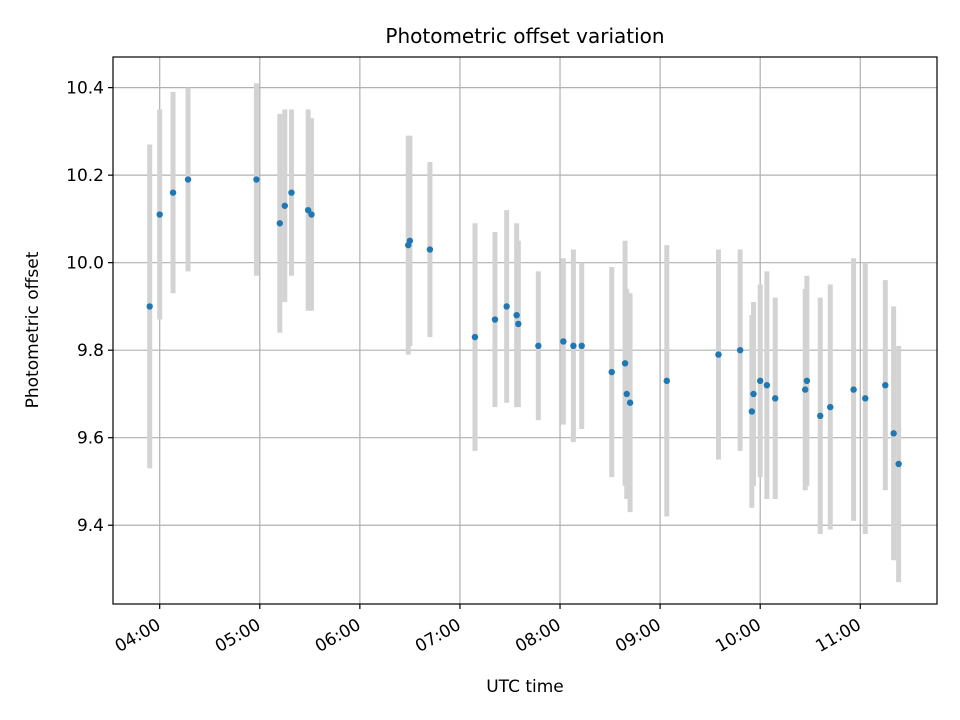  What do you see at coordinates (525, 687) in the screenshot?
I see `x-axis-label: UTC time` at bounding box center [525, 687].